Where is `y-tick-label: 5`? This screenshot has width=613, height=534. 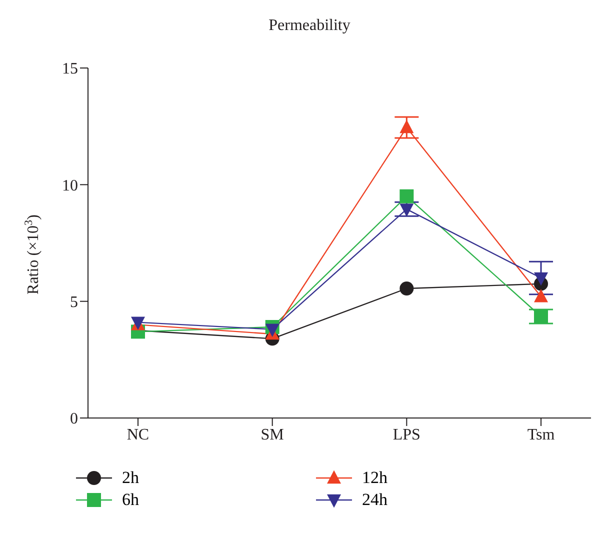 y-tick-label: 5 is located at coordinates (74, 303).